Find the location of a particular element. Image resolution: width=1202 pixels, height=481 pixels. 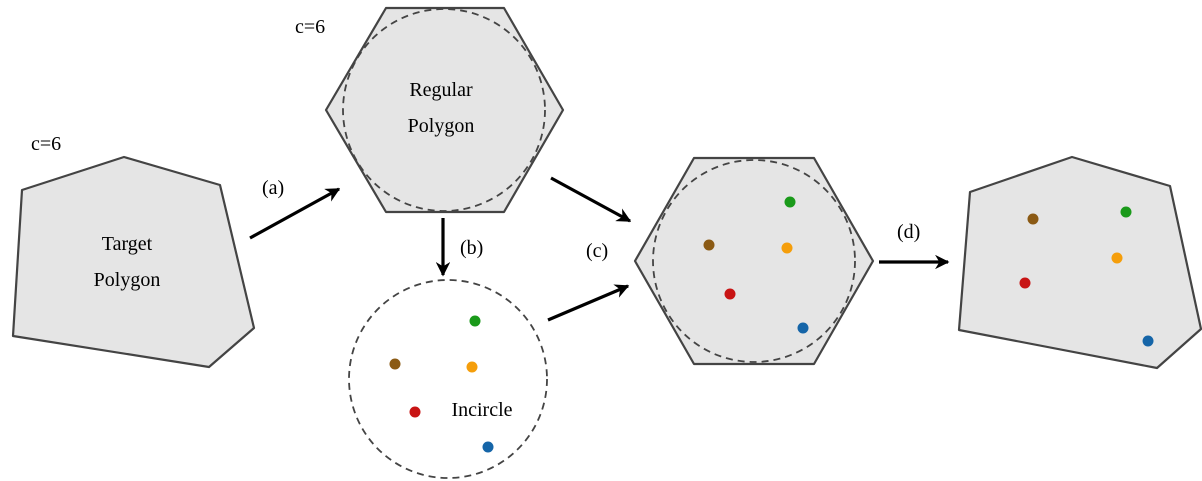

regular-c-label: c=6 is located at coordinates (310, 27).